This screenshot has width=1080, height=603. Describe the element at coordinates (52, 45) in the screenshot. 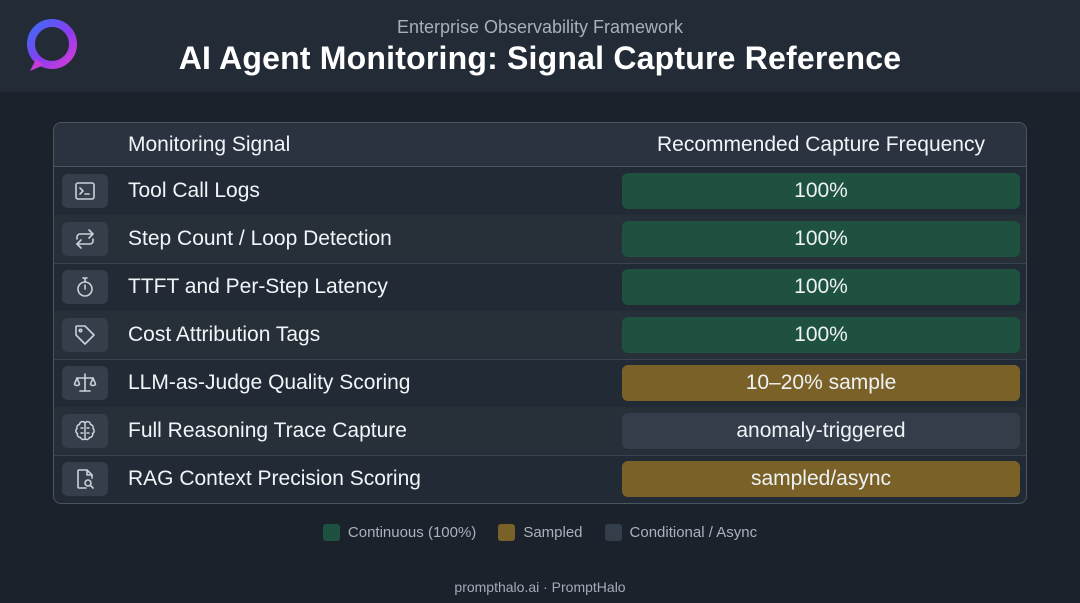

I see `ring-logo-icon` at that location.